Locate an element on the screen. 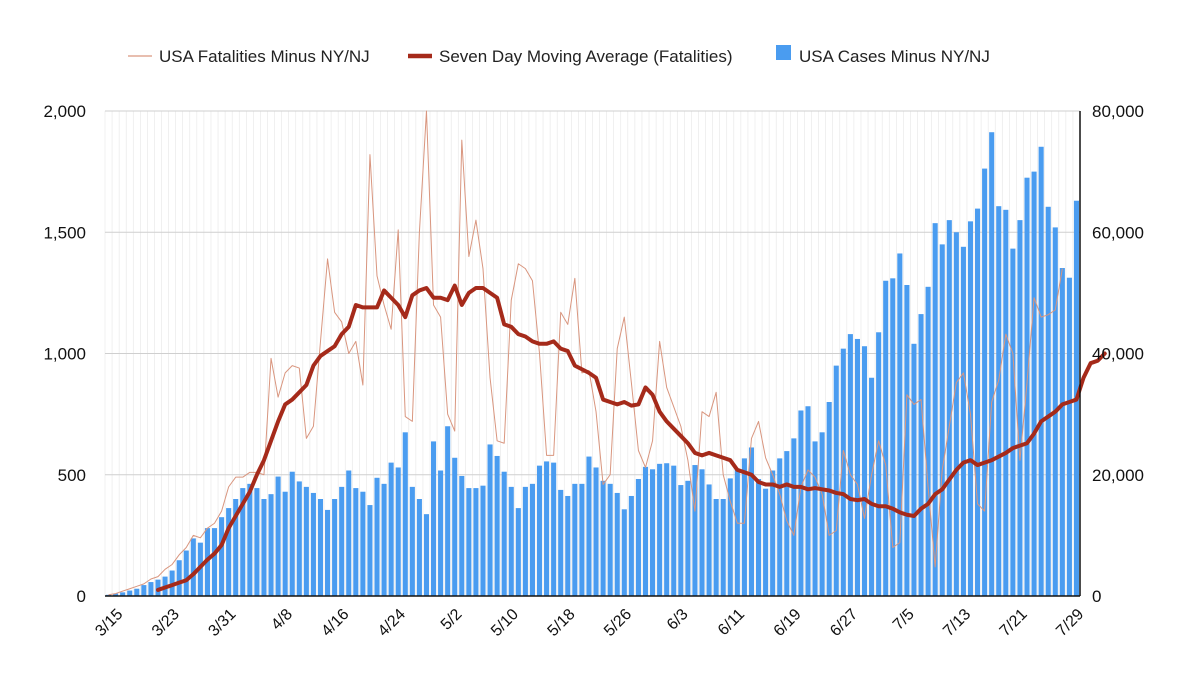 This screenshot has width=1200, height=683. y-right-tick-label: 20,000 is located at coordinates (1118, 475).